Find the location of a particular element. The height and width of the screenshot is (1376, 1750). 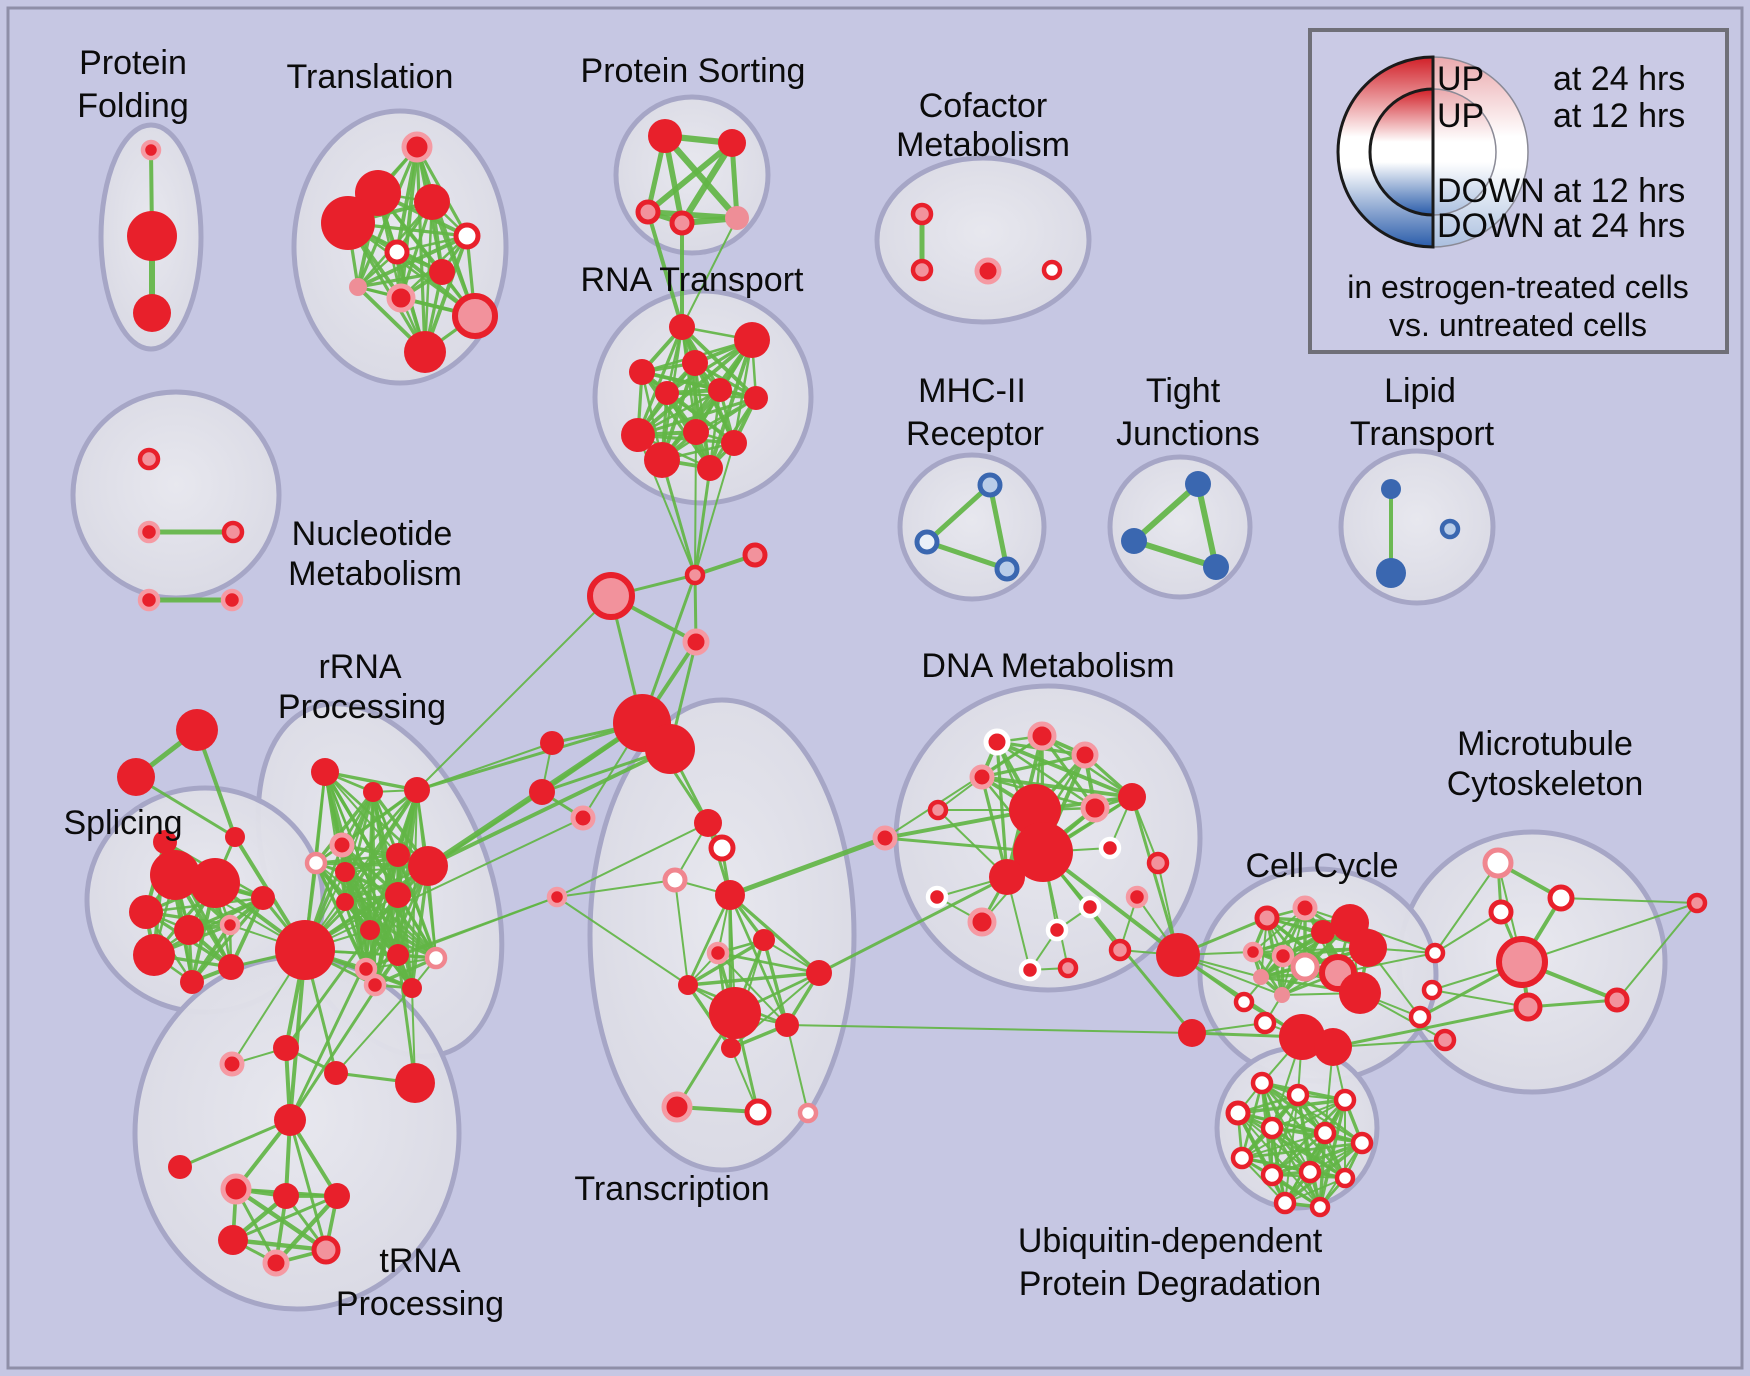

cluster-translation-label-line1: Translation is located at coordinates (370, 77).